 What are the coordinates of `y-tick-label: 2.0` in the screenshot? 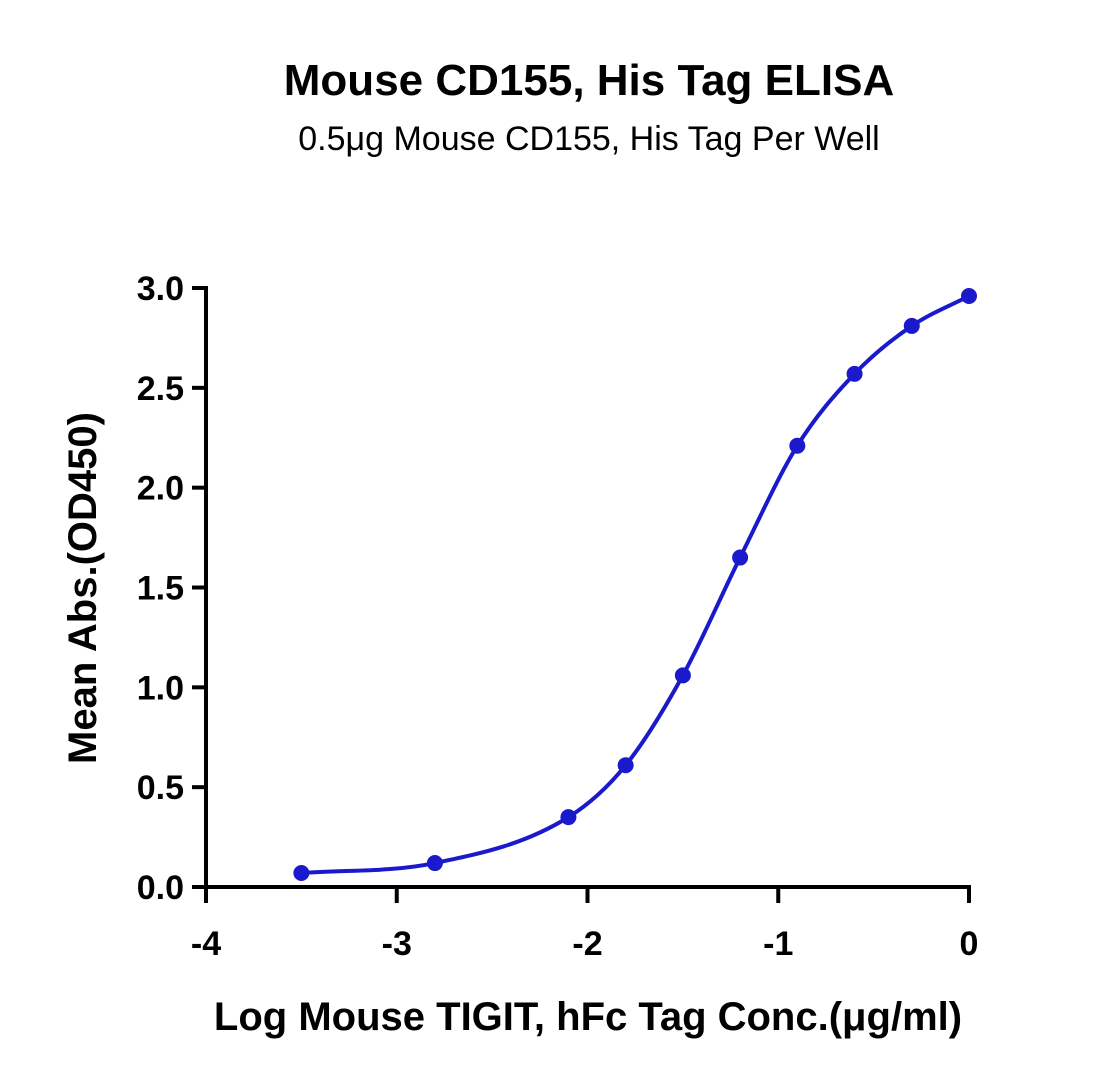 It's located at (160, 489).